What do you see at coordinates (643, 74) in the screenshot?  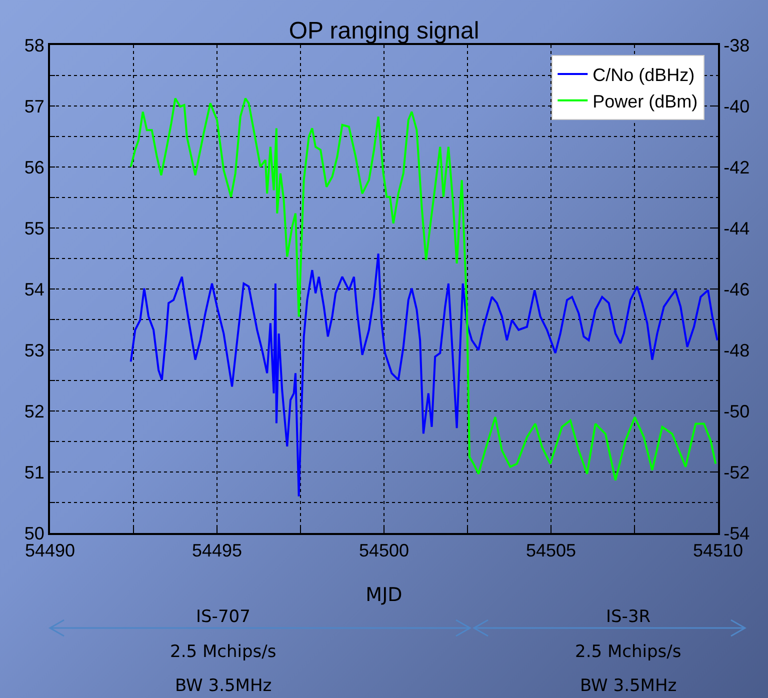 I see `legend-label: C/No (dBHz)` at bounding box center [643, 74].